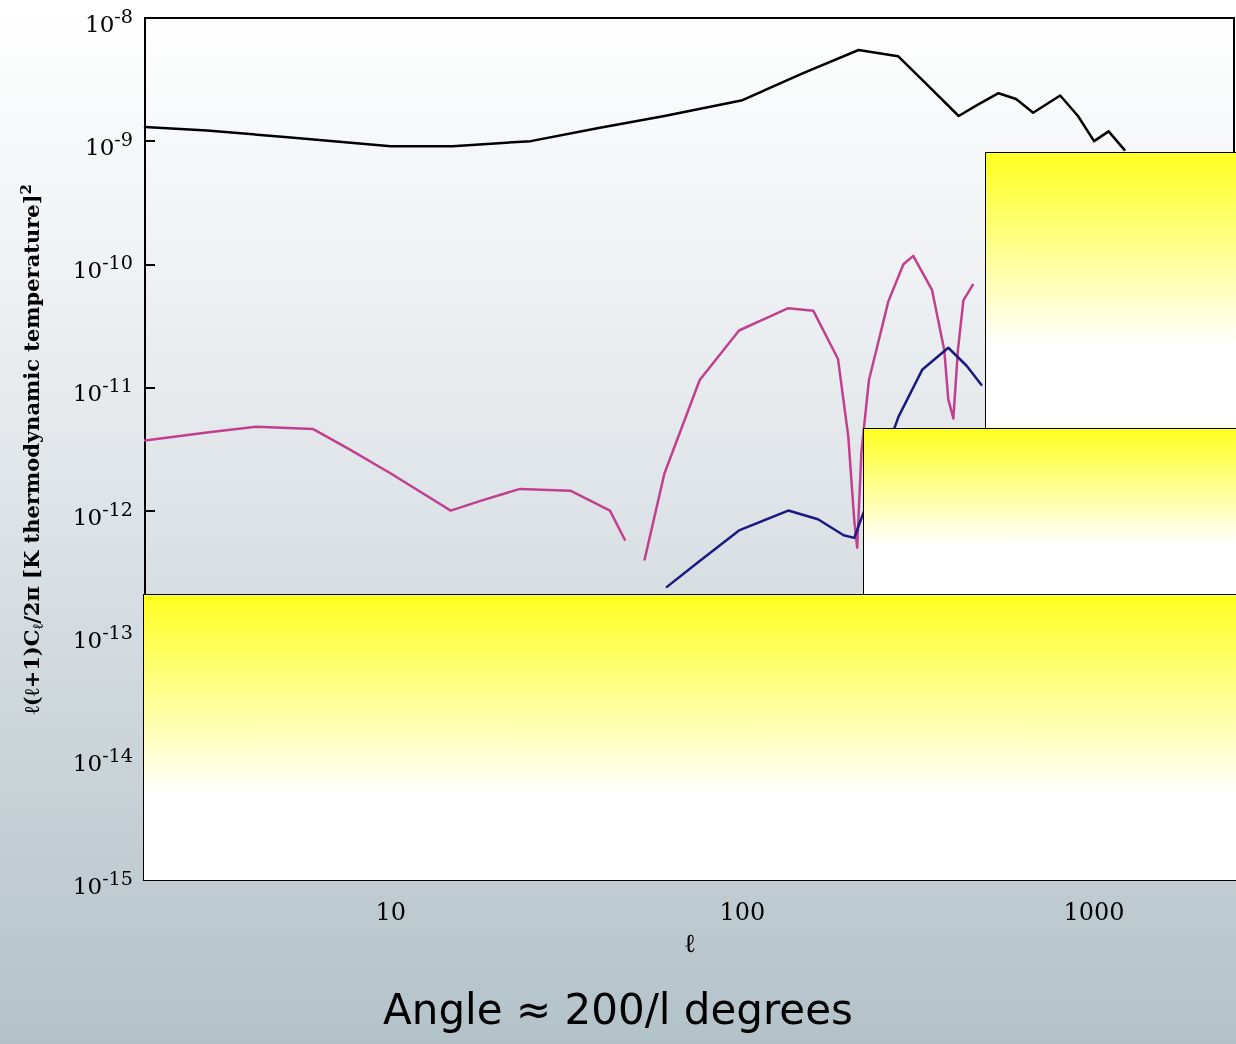  Describe the element at coordinates (102, 514) in the screenshot. I see `y-tick-label: 10$^{-12}$` at that location.